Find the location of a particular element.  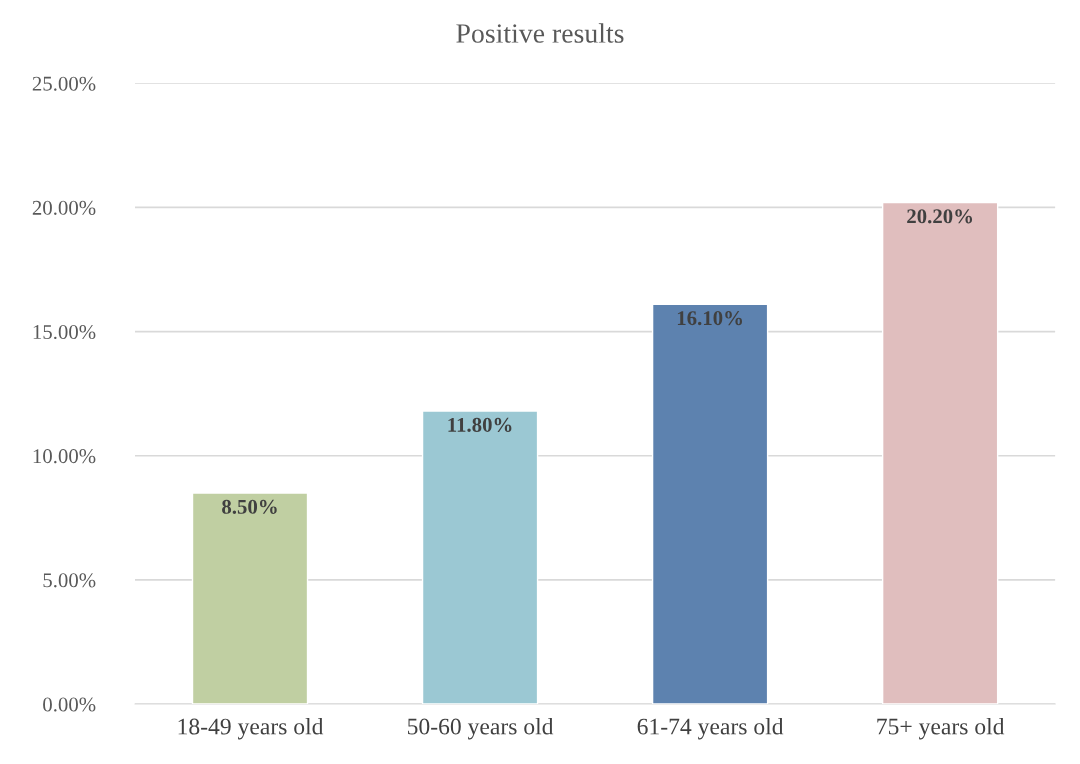

y-tick-label: 20.00% is located at coordinates (64, 207).